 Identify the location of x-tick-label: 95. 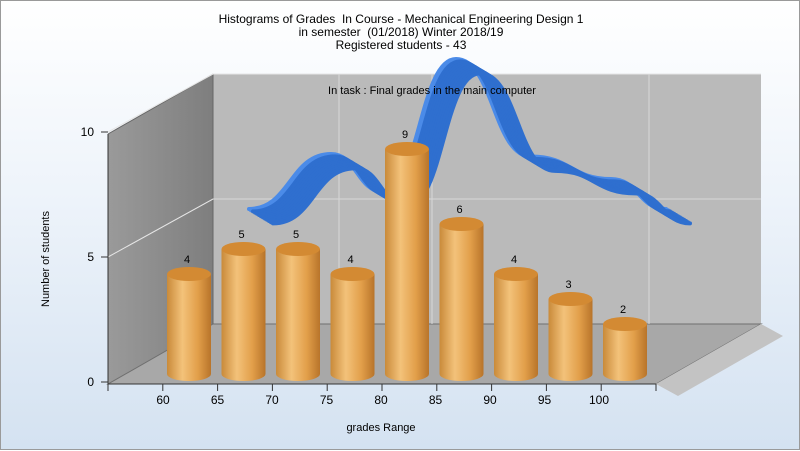
(545, 400).